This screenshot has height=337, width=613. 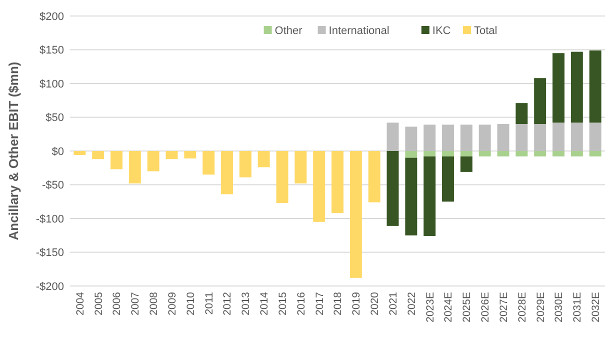 What do you see at coordinates (320, 304) in the screenshot?
I see `x-tick-label: 2017` at bounding box center [320, 304].